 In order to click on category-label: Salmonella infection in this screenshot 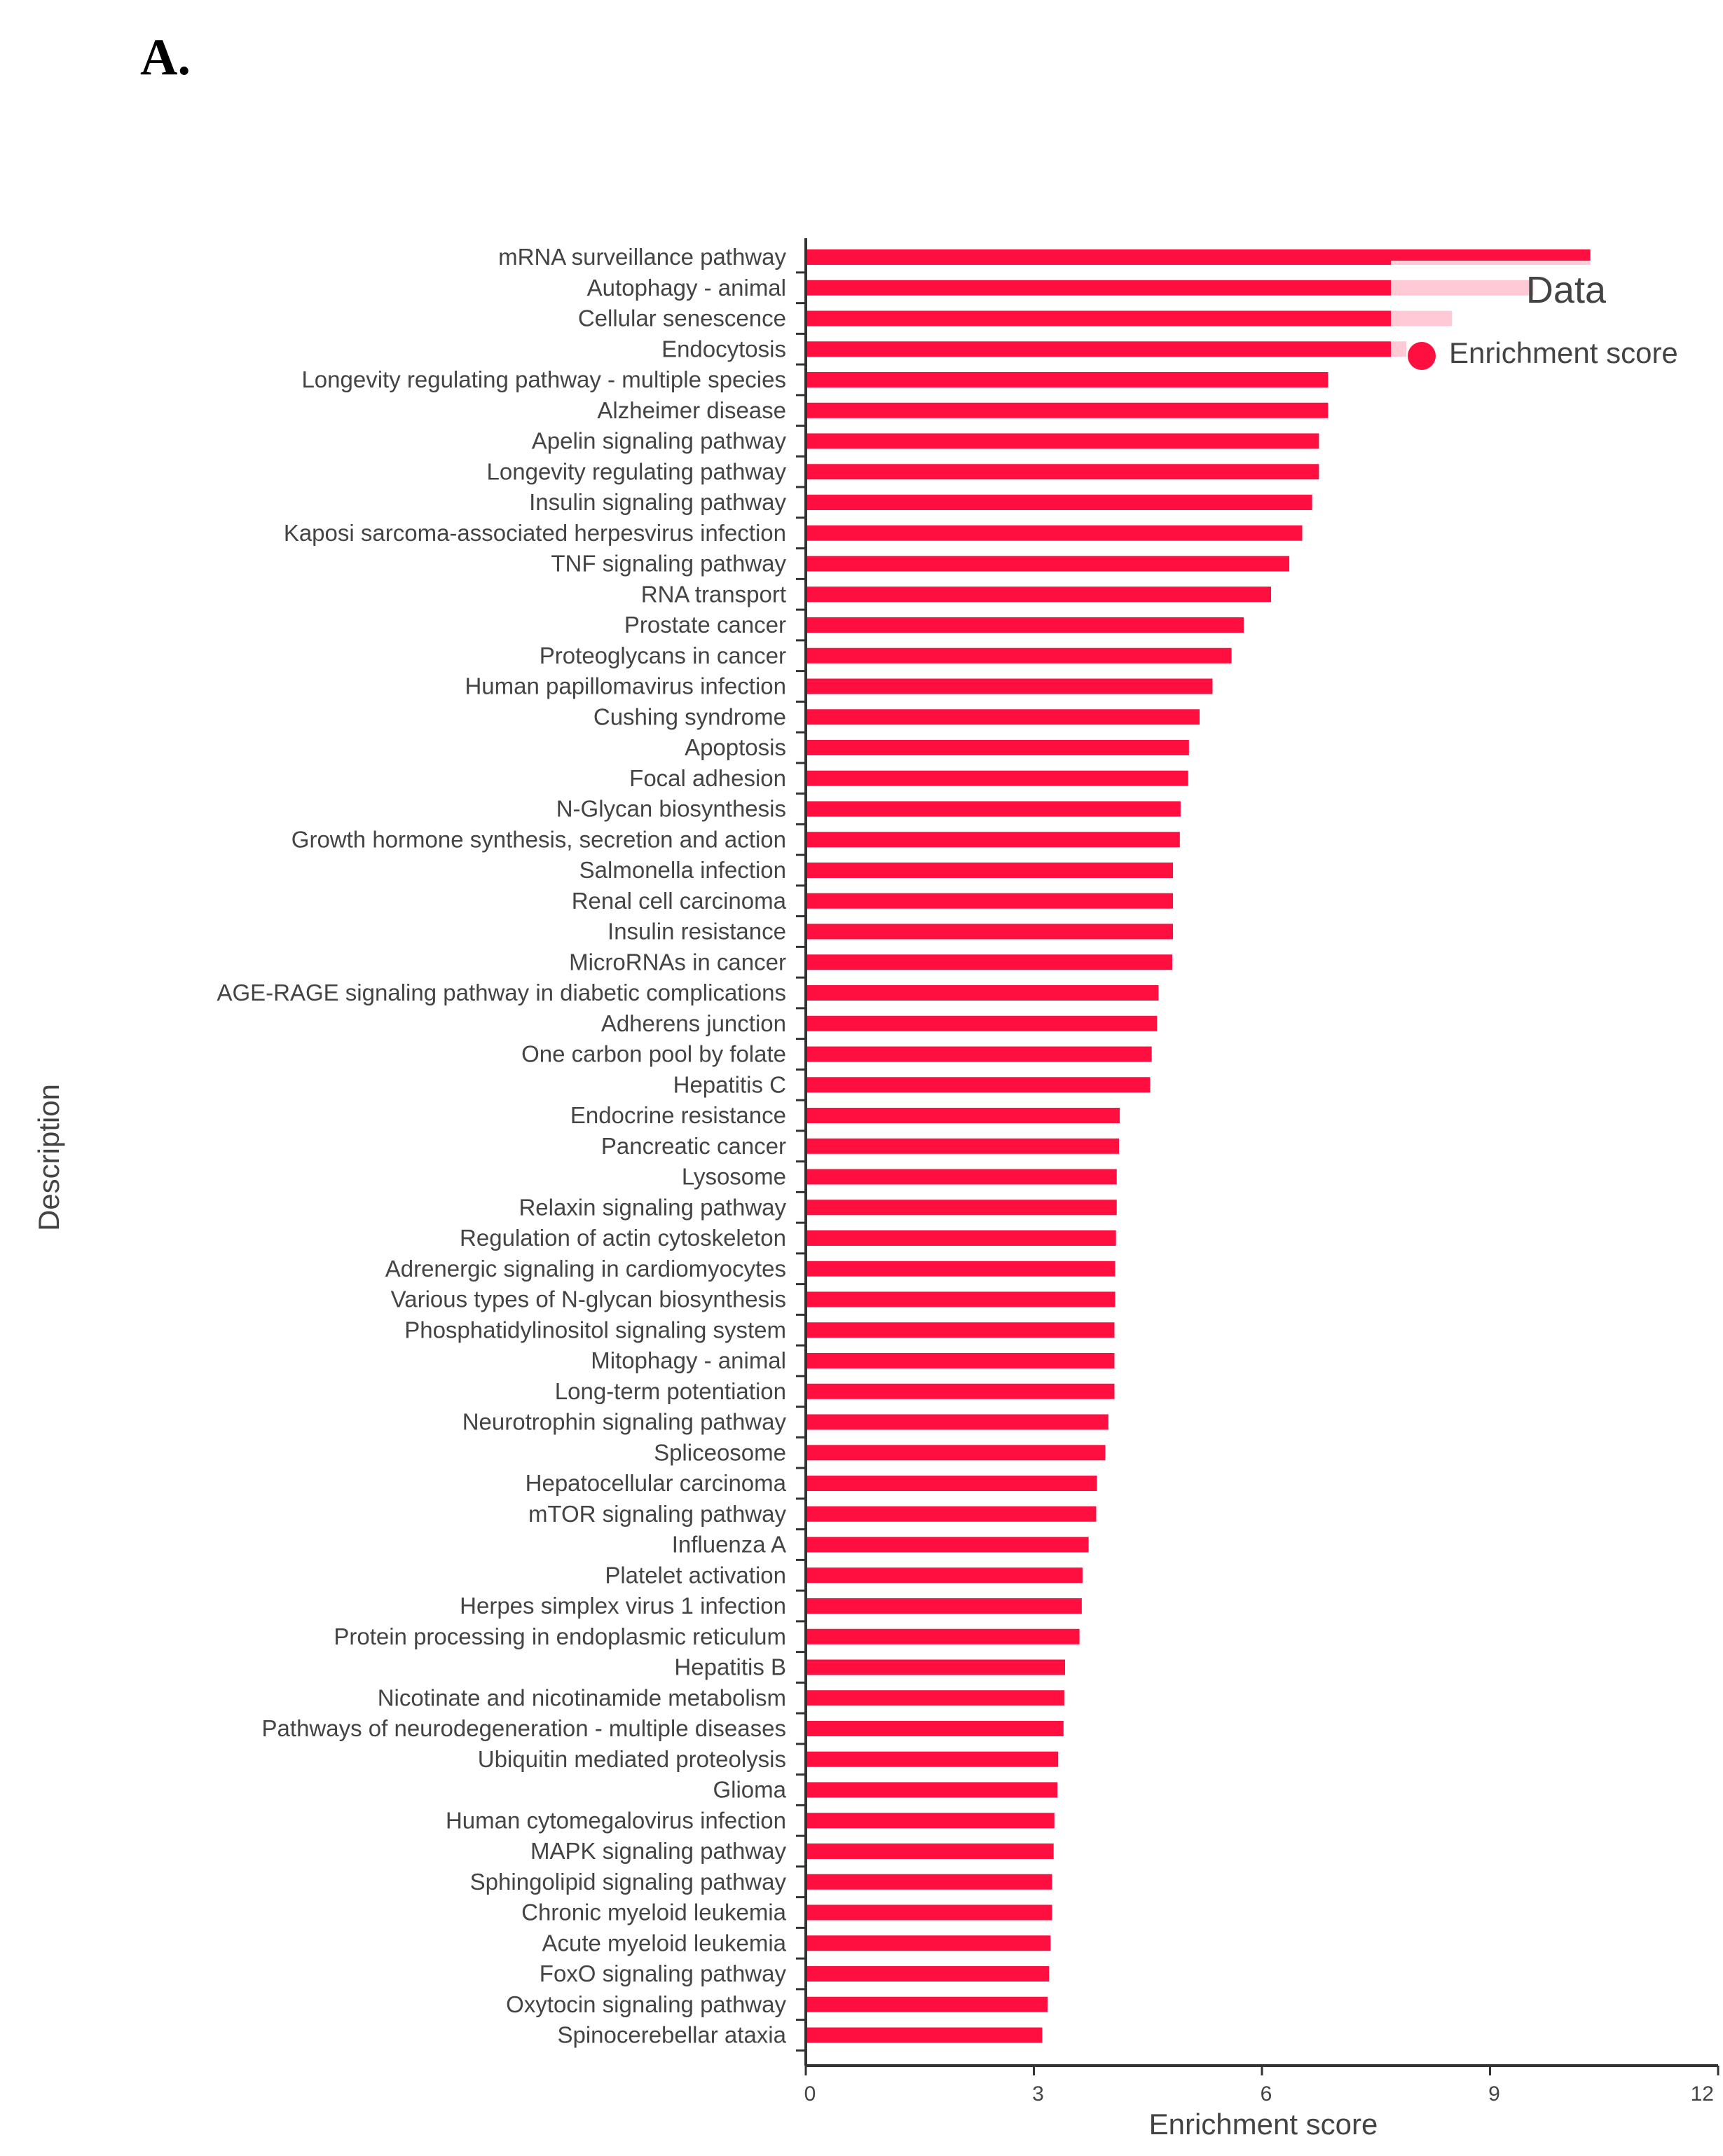, I will do `click(682, 870)`.